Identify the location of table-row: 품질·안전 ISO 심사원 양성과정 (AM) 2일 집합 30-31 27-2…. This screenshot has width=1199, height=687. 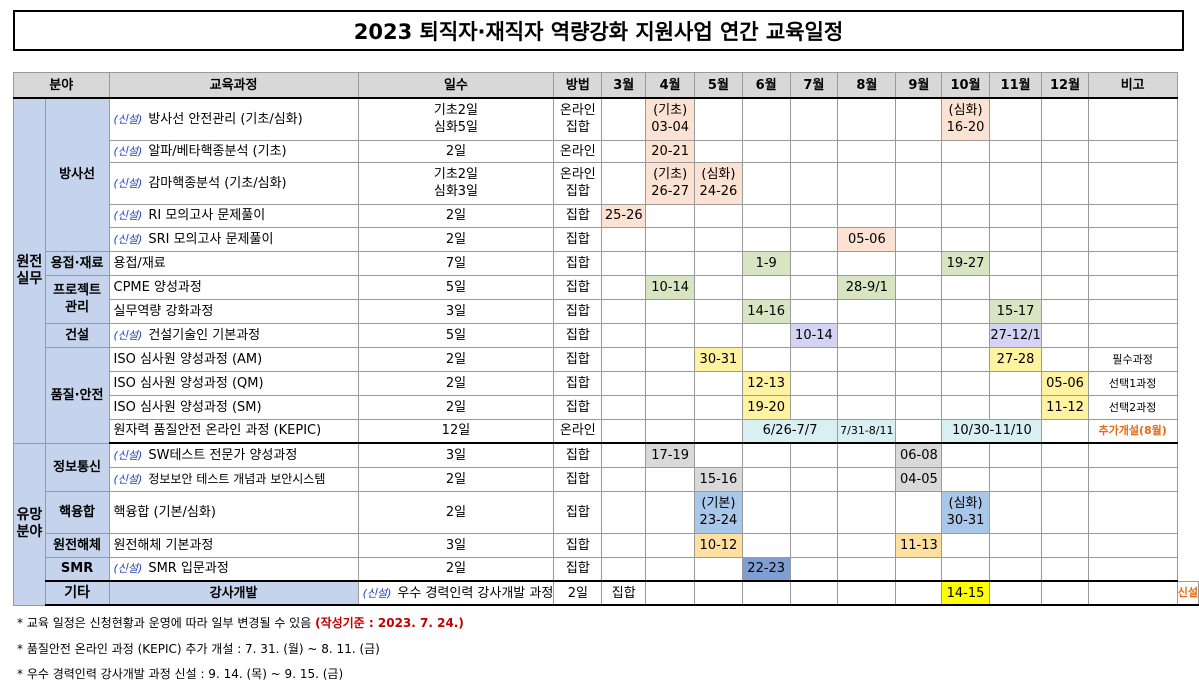
(606, 395).